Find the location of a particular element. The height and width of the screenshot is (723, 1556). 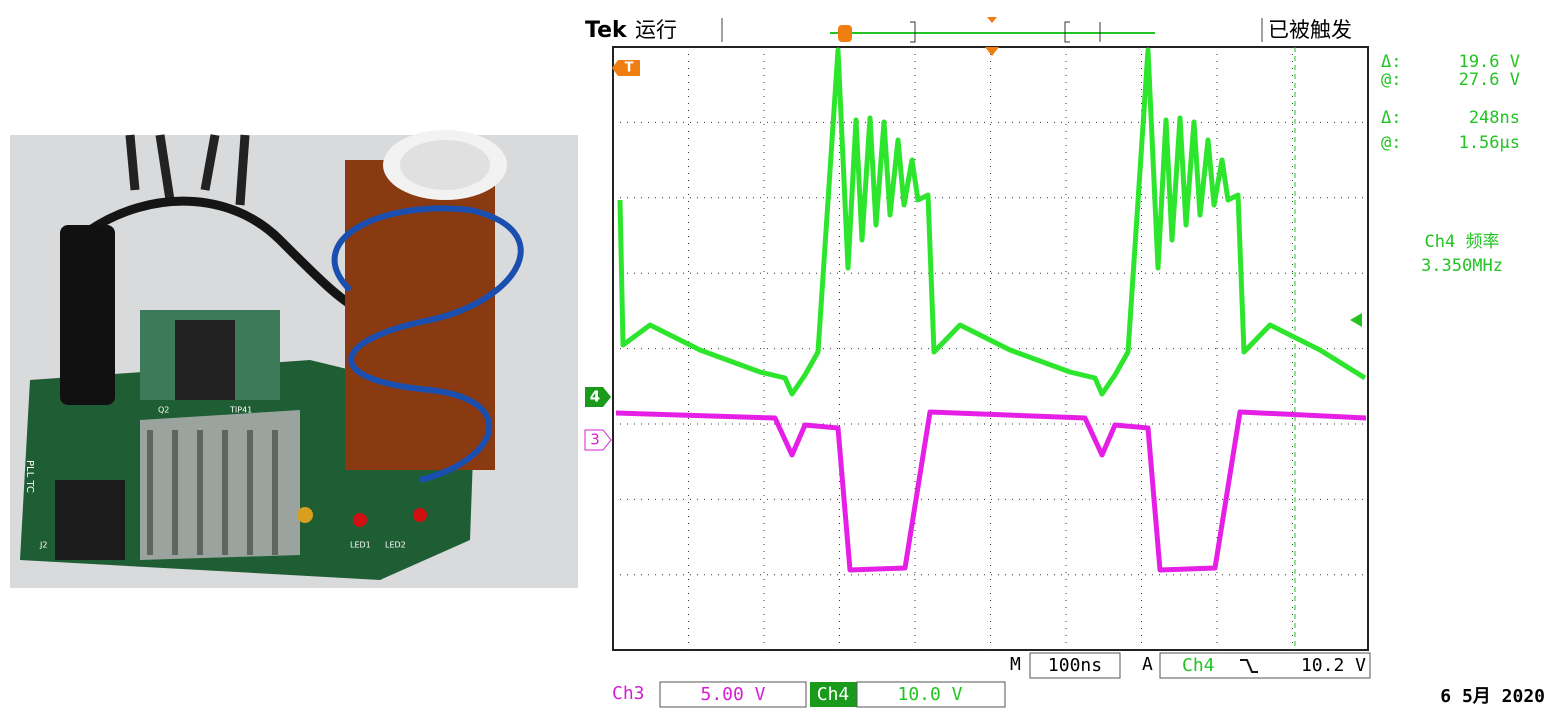

falling-edge-icon is located at coordinates (1249, 666).